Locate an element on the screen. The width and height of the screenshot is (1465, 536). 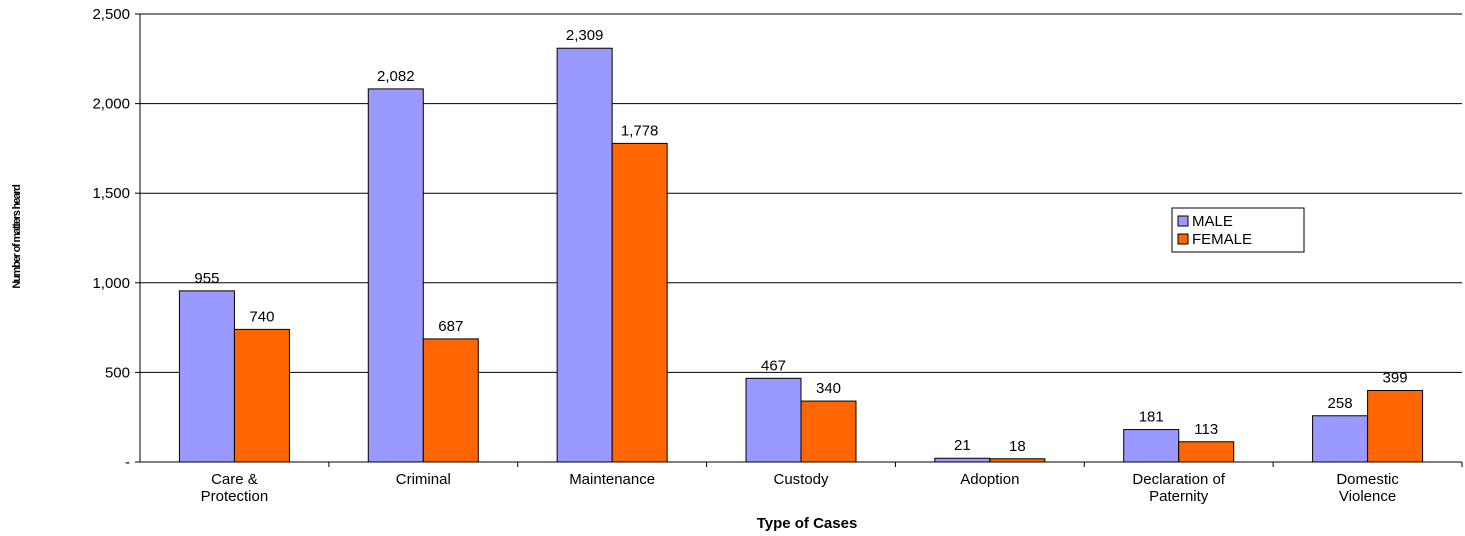
y-axis-title: Number of matters heard is located at coordinates (17, 237).